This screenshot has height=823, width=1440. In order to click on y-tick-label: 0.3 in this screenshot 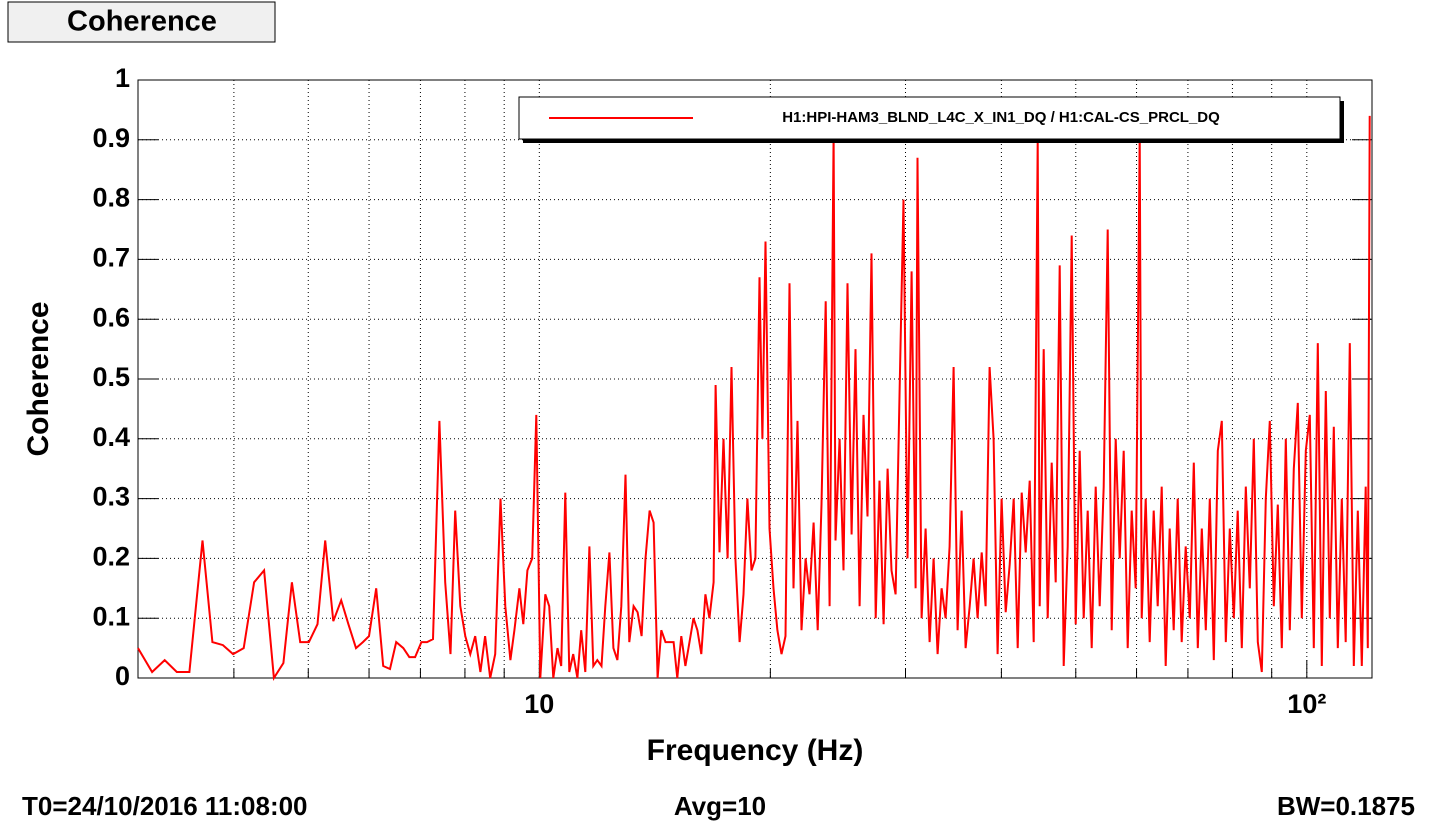, I will do `click(111, 497)`.